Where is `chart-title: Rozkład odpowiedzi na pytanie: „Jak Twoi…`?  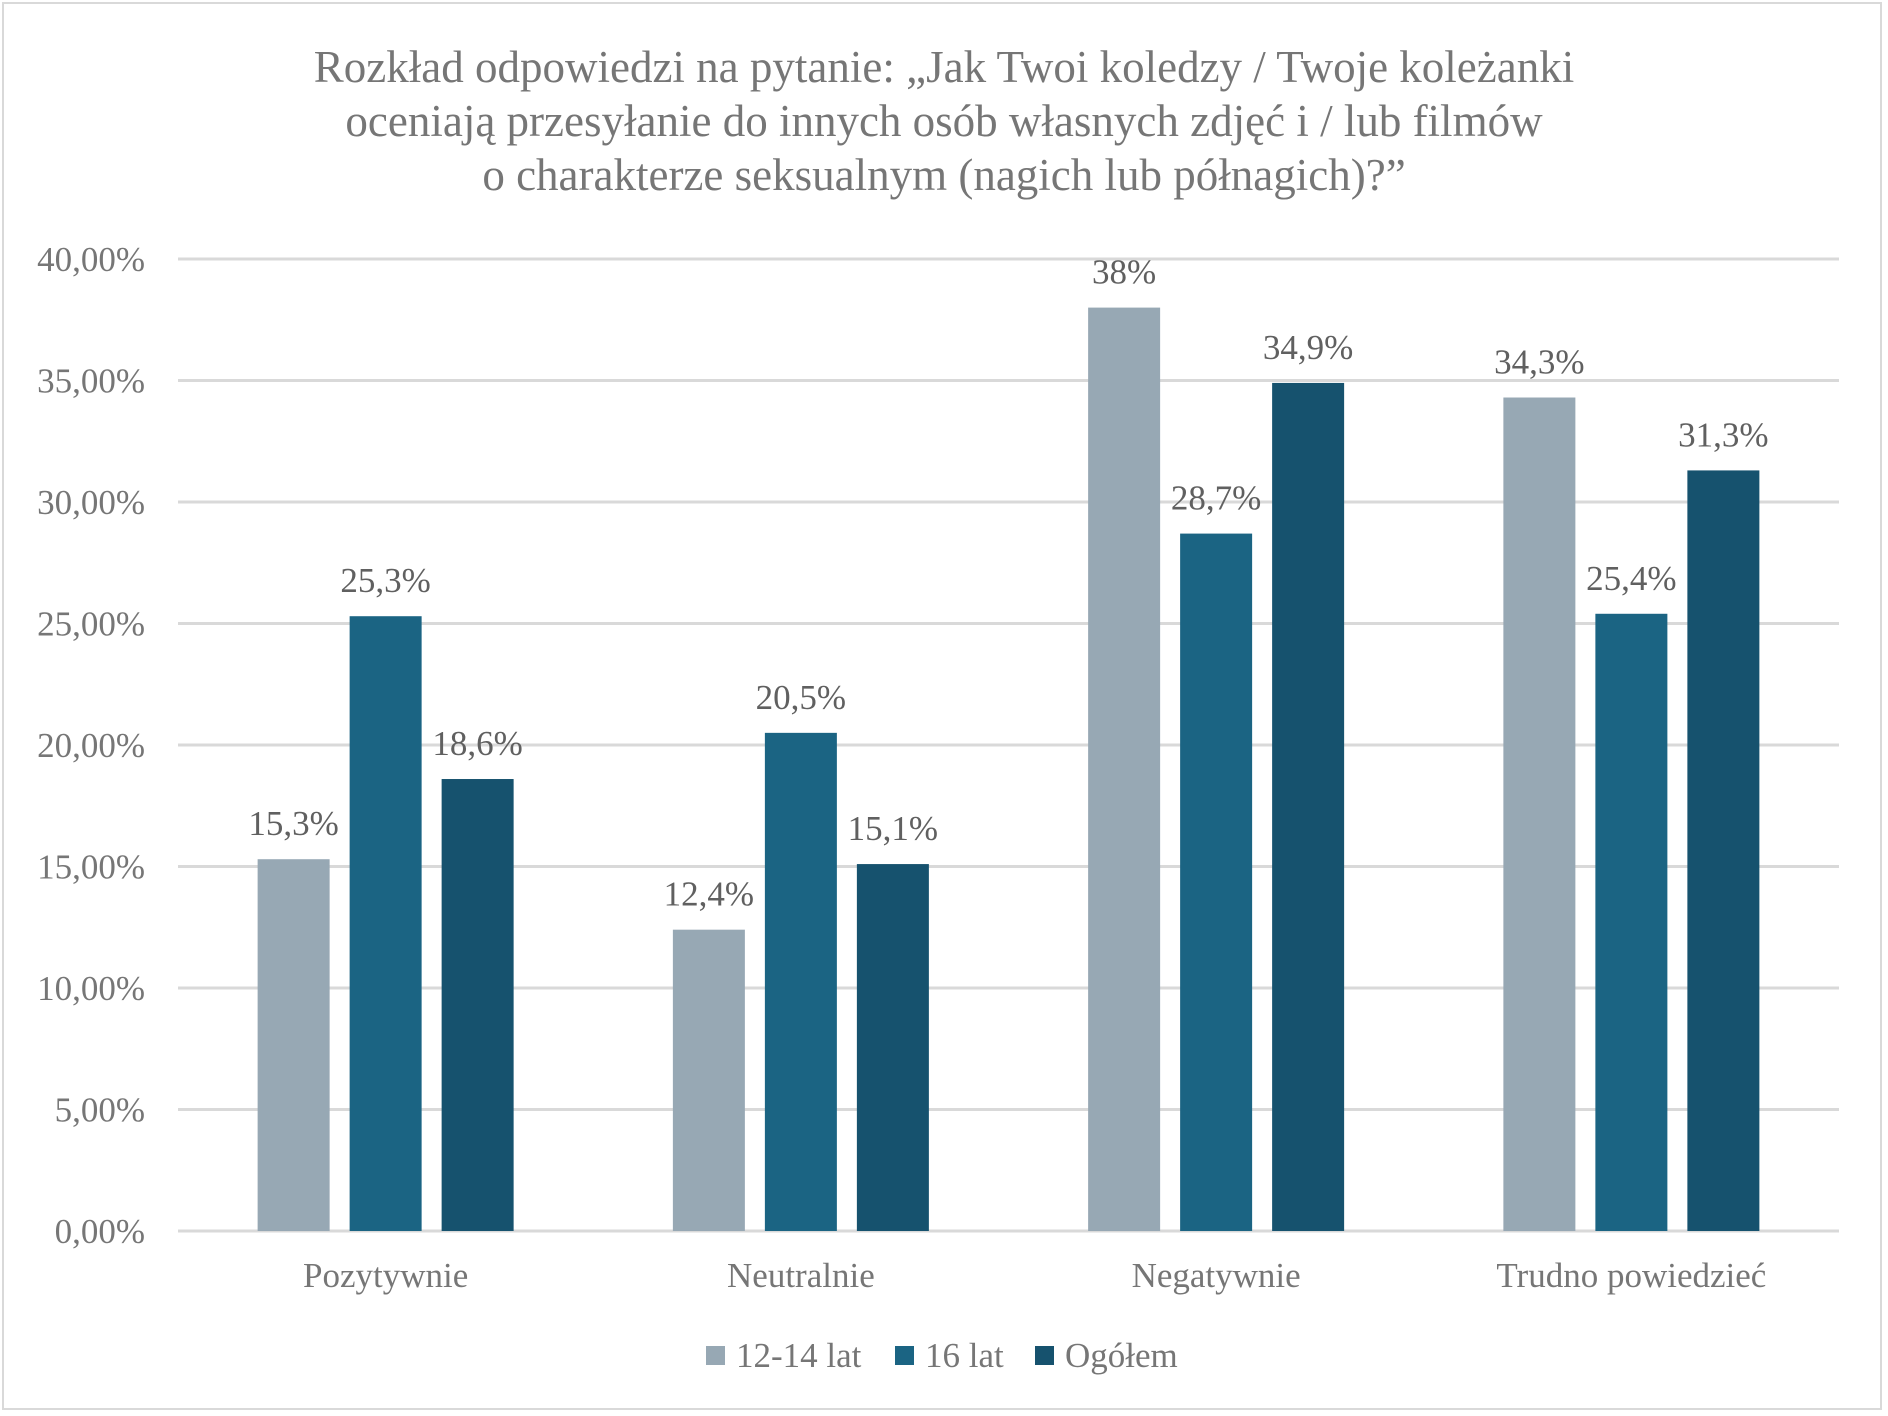
chart-title: Rozkład odpowiedzi na pytanie: „Jak Twoi… is located at coordinates (944, 121).